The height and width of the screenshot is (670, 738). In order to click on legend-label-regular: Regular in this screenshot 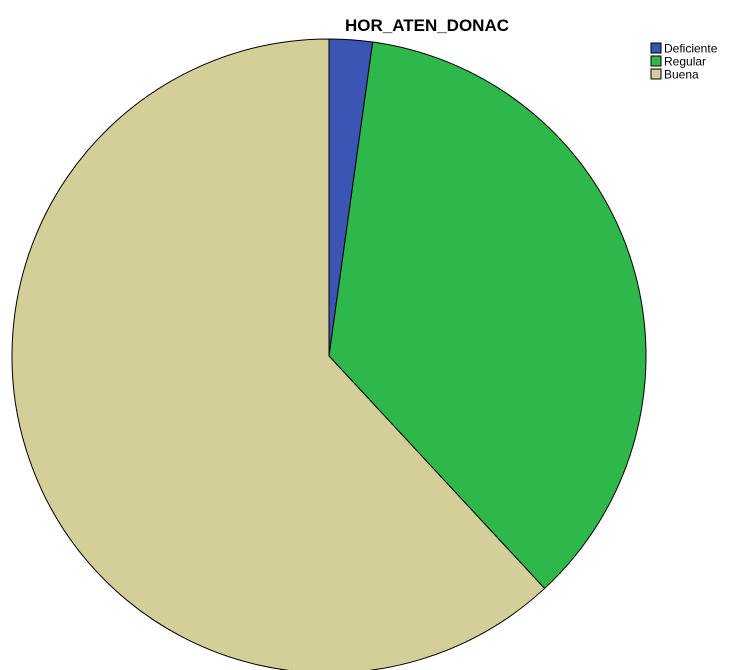, I will do `click(685, 62)`.